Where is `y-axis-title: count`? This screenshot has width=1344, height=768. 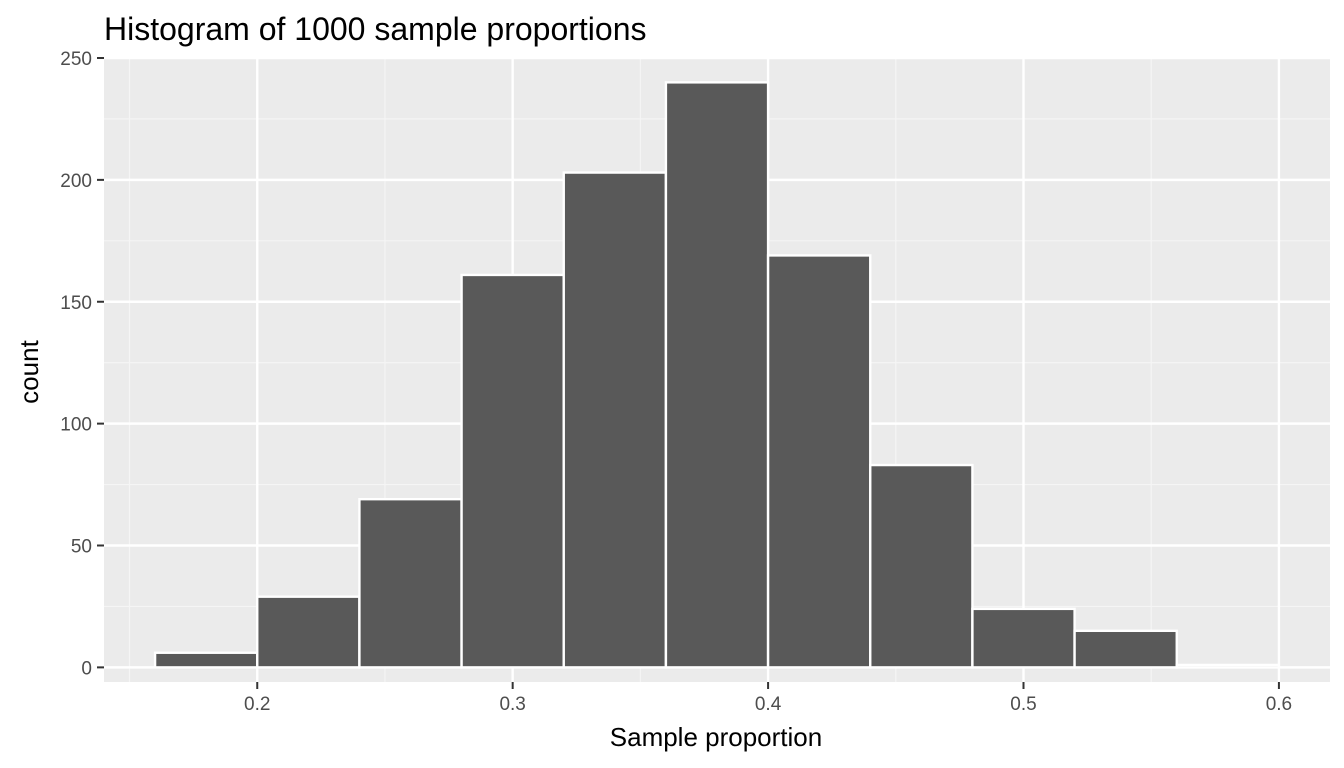 y-axis-title: count is located at coordinates (29, 371).